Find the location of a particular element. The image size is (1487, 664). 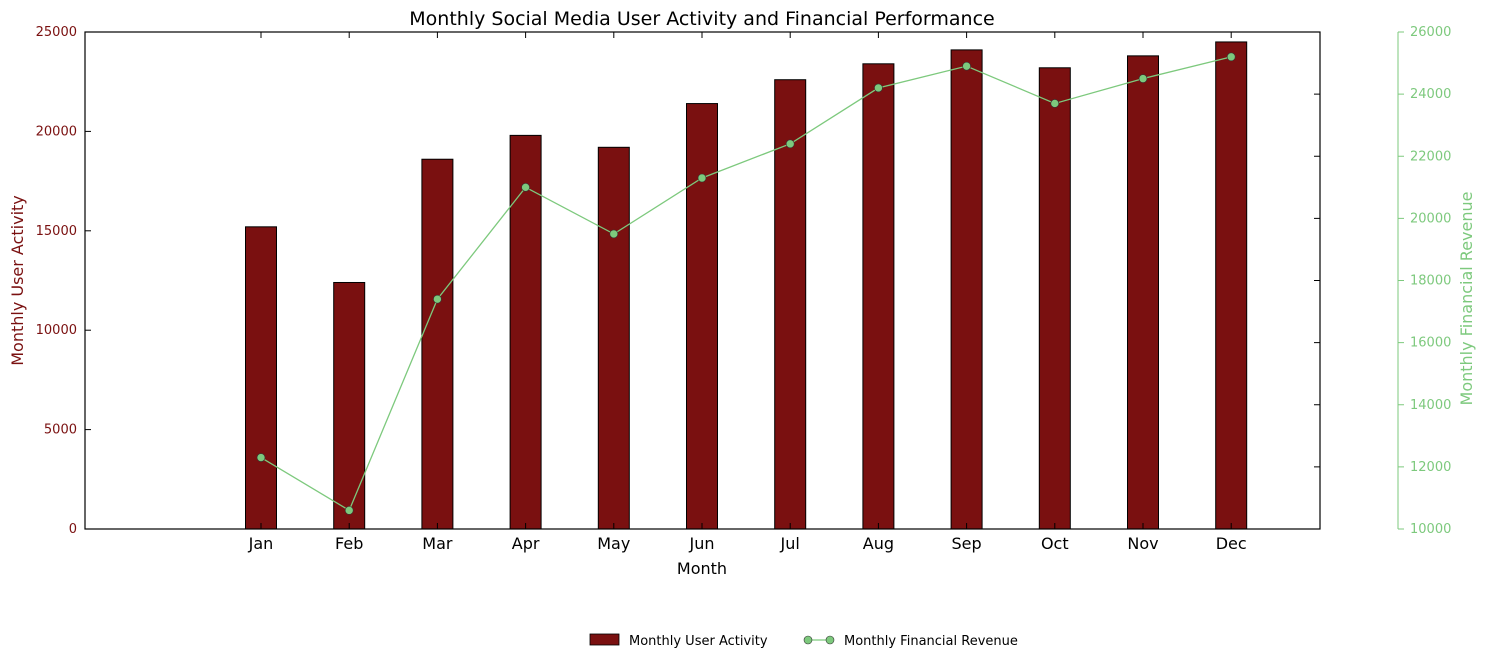

revenue-point-mar is located at coordinates (437, 299).